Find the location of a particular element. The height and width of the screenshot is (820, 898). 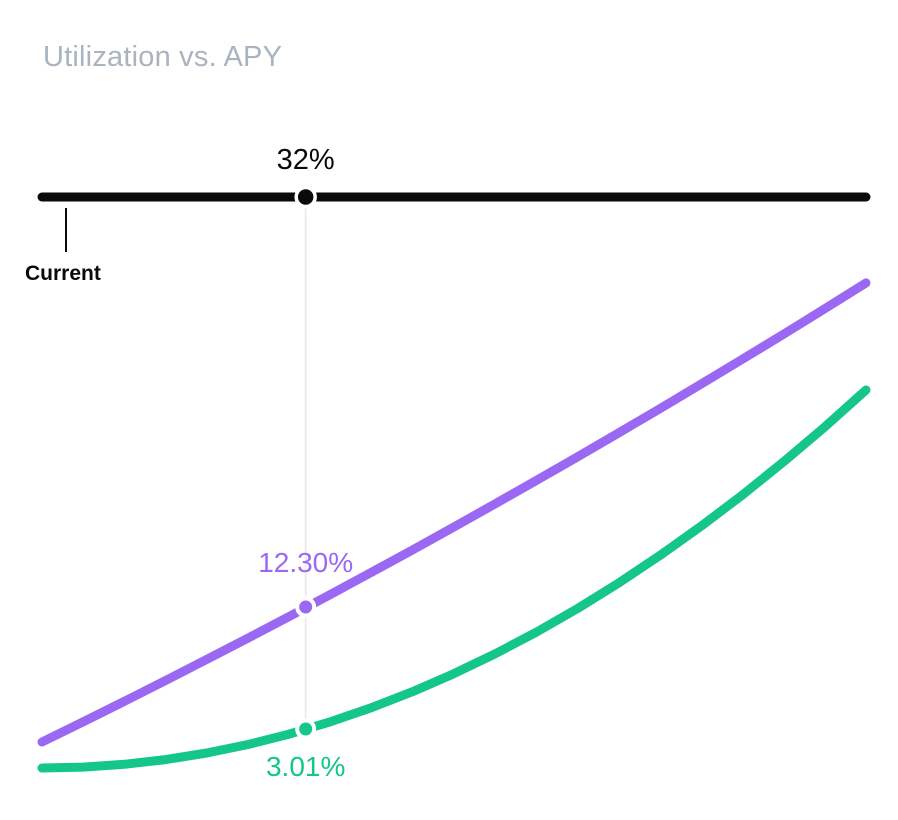

current-marker-label: Current is located at coordinates (63, 273).